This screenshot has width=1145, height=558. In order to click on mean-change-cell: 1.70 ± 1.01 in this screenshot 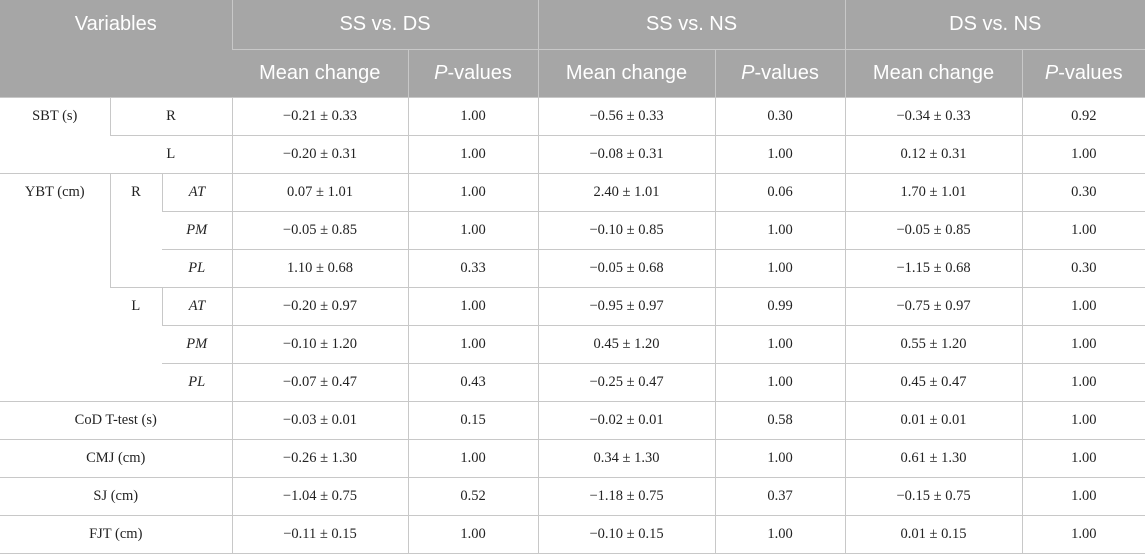, I will do `click(933, 192)`.